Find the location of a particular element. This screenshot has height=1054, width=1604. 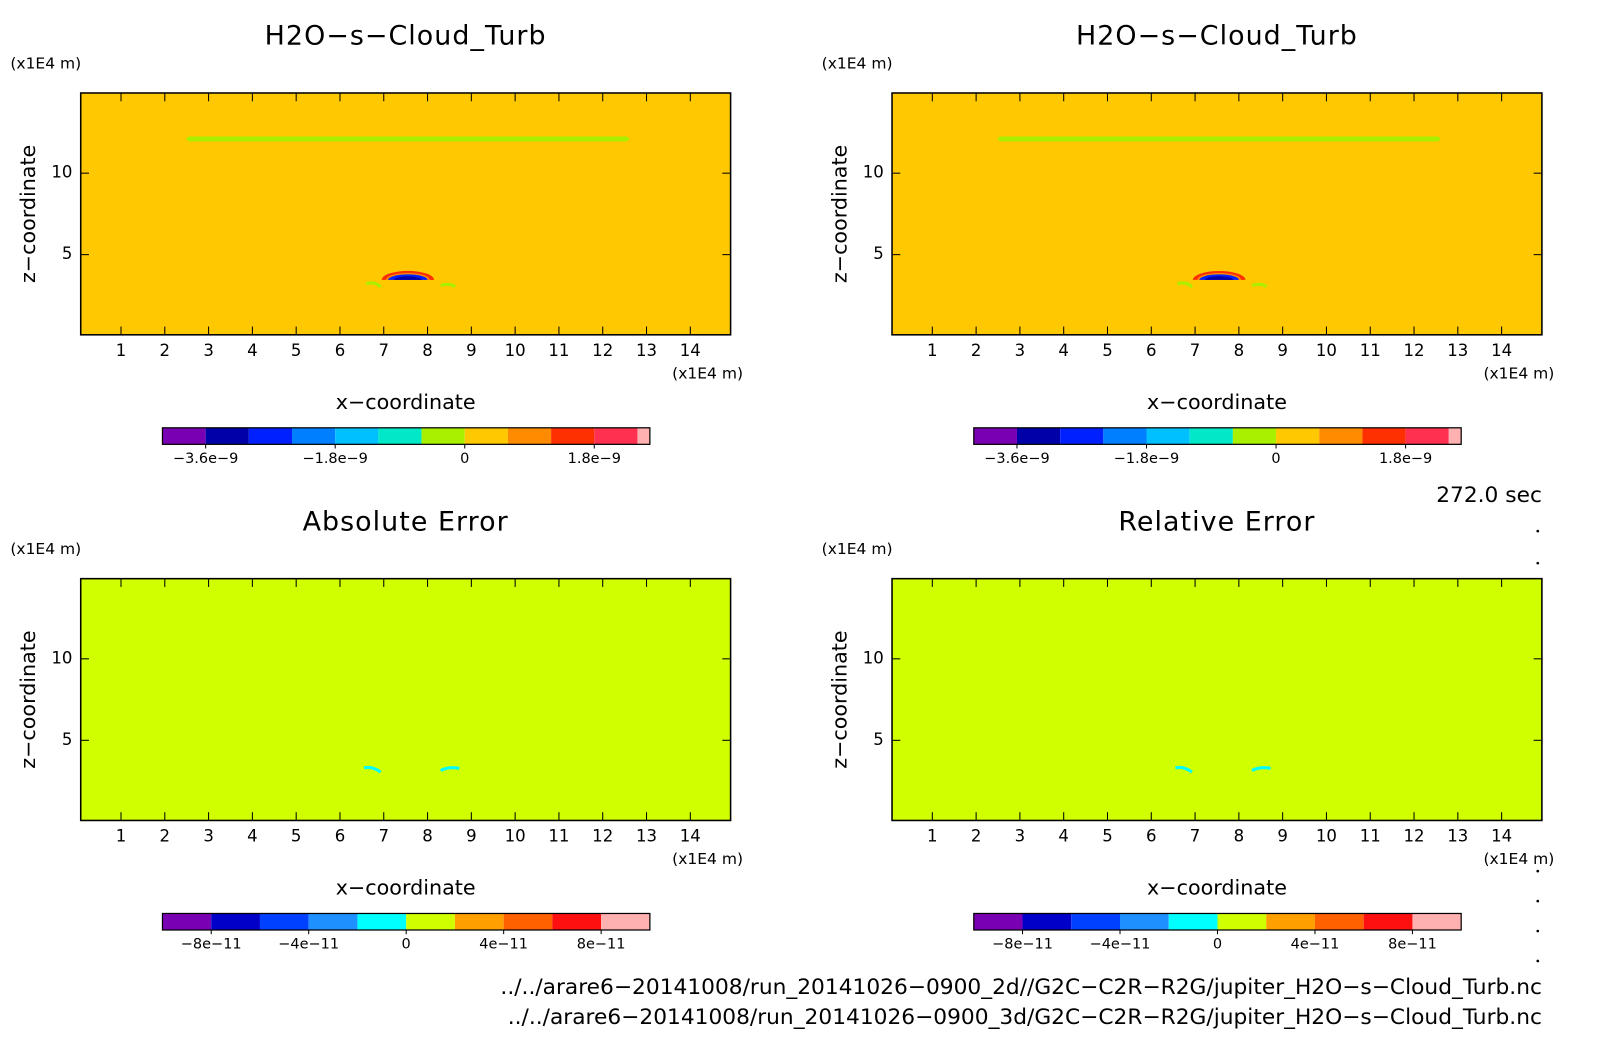

colorbar-tick-label: −4e−11 is located at coordinates (308, 944).